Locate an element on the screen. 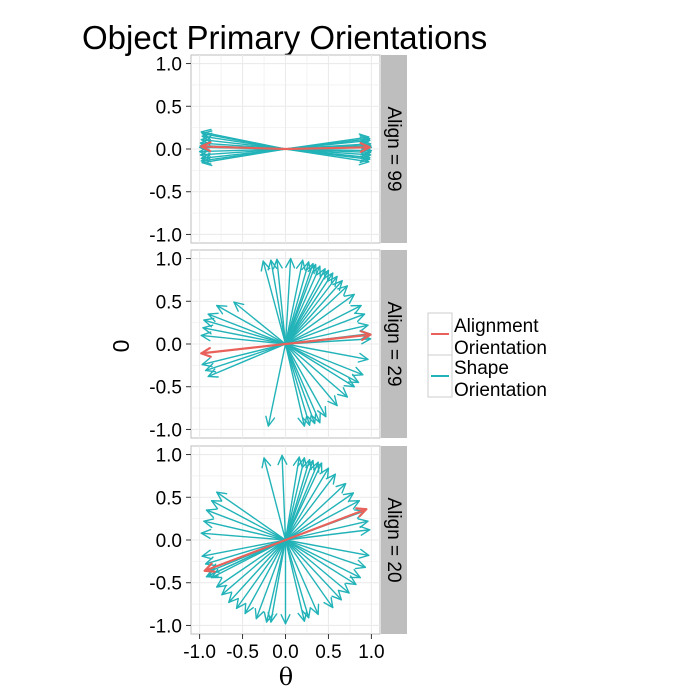 The height and width of the screenshot is (700, 700). y-tick-label: 0.0 is located at coordinates (169, 345).